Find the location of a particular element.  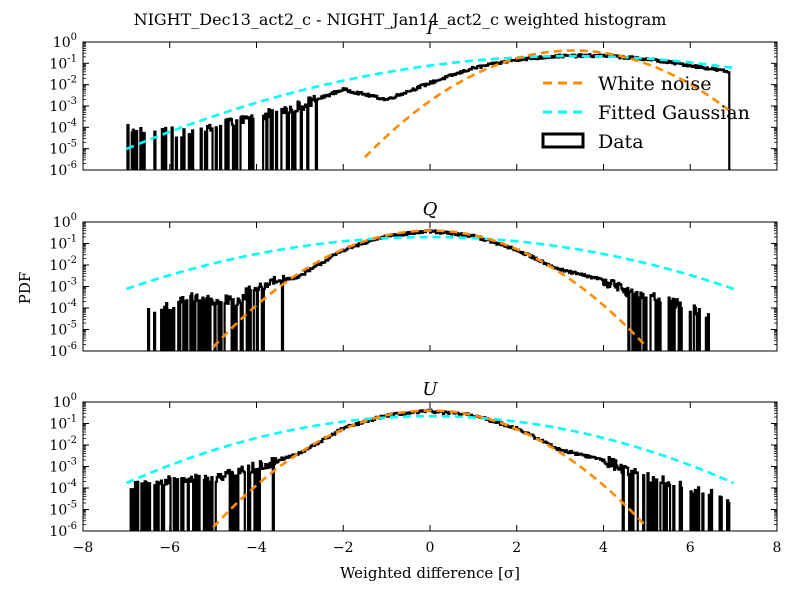

panel-u-y-tick-label: 10⁻² is located at coordinates (63, 444).